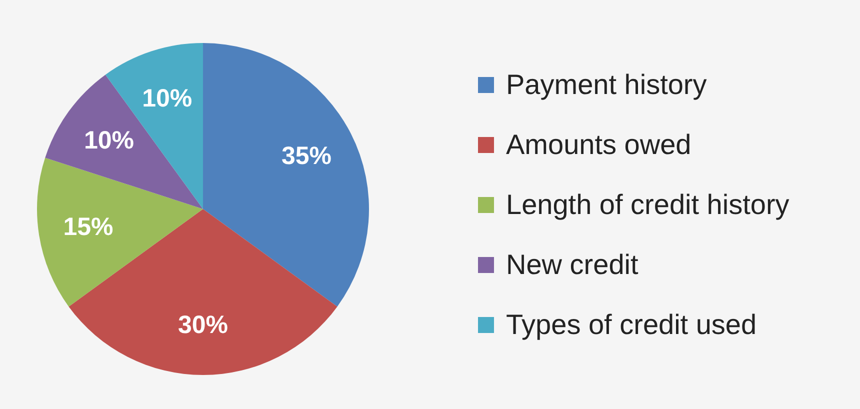 This screenshot has width=860, height=409. I want to click on legend-label: Amounts owed, so click(599, 144).